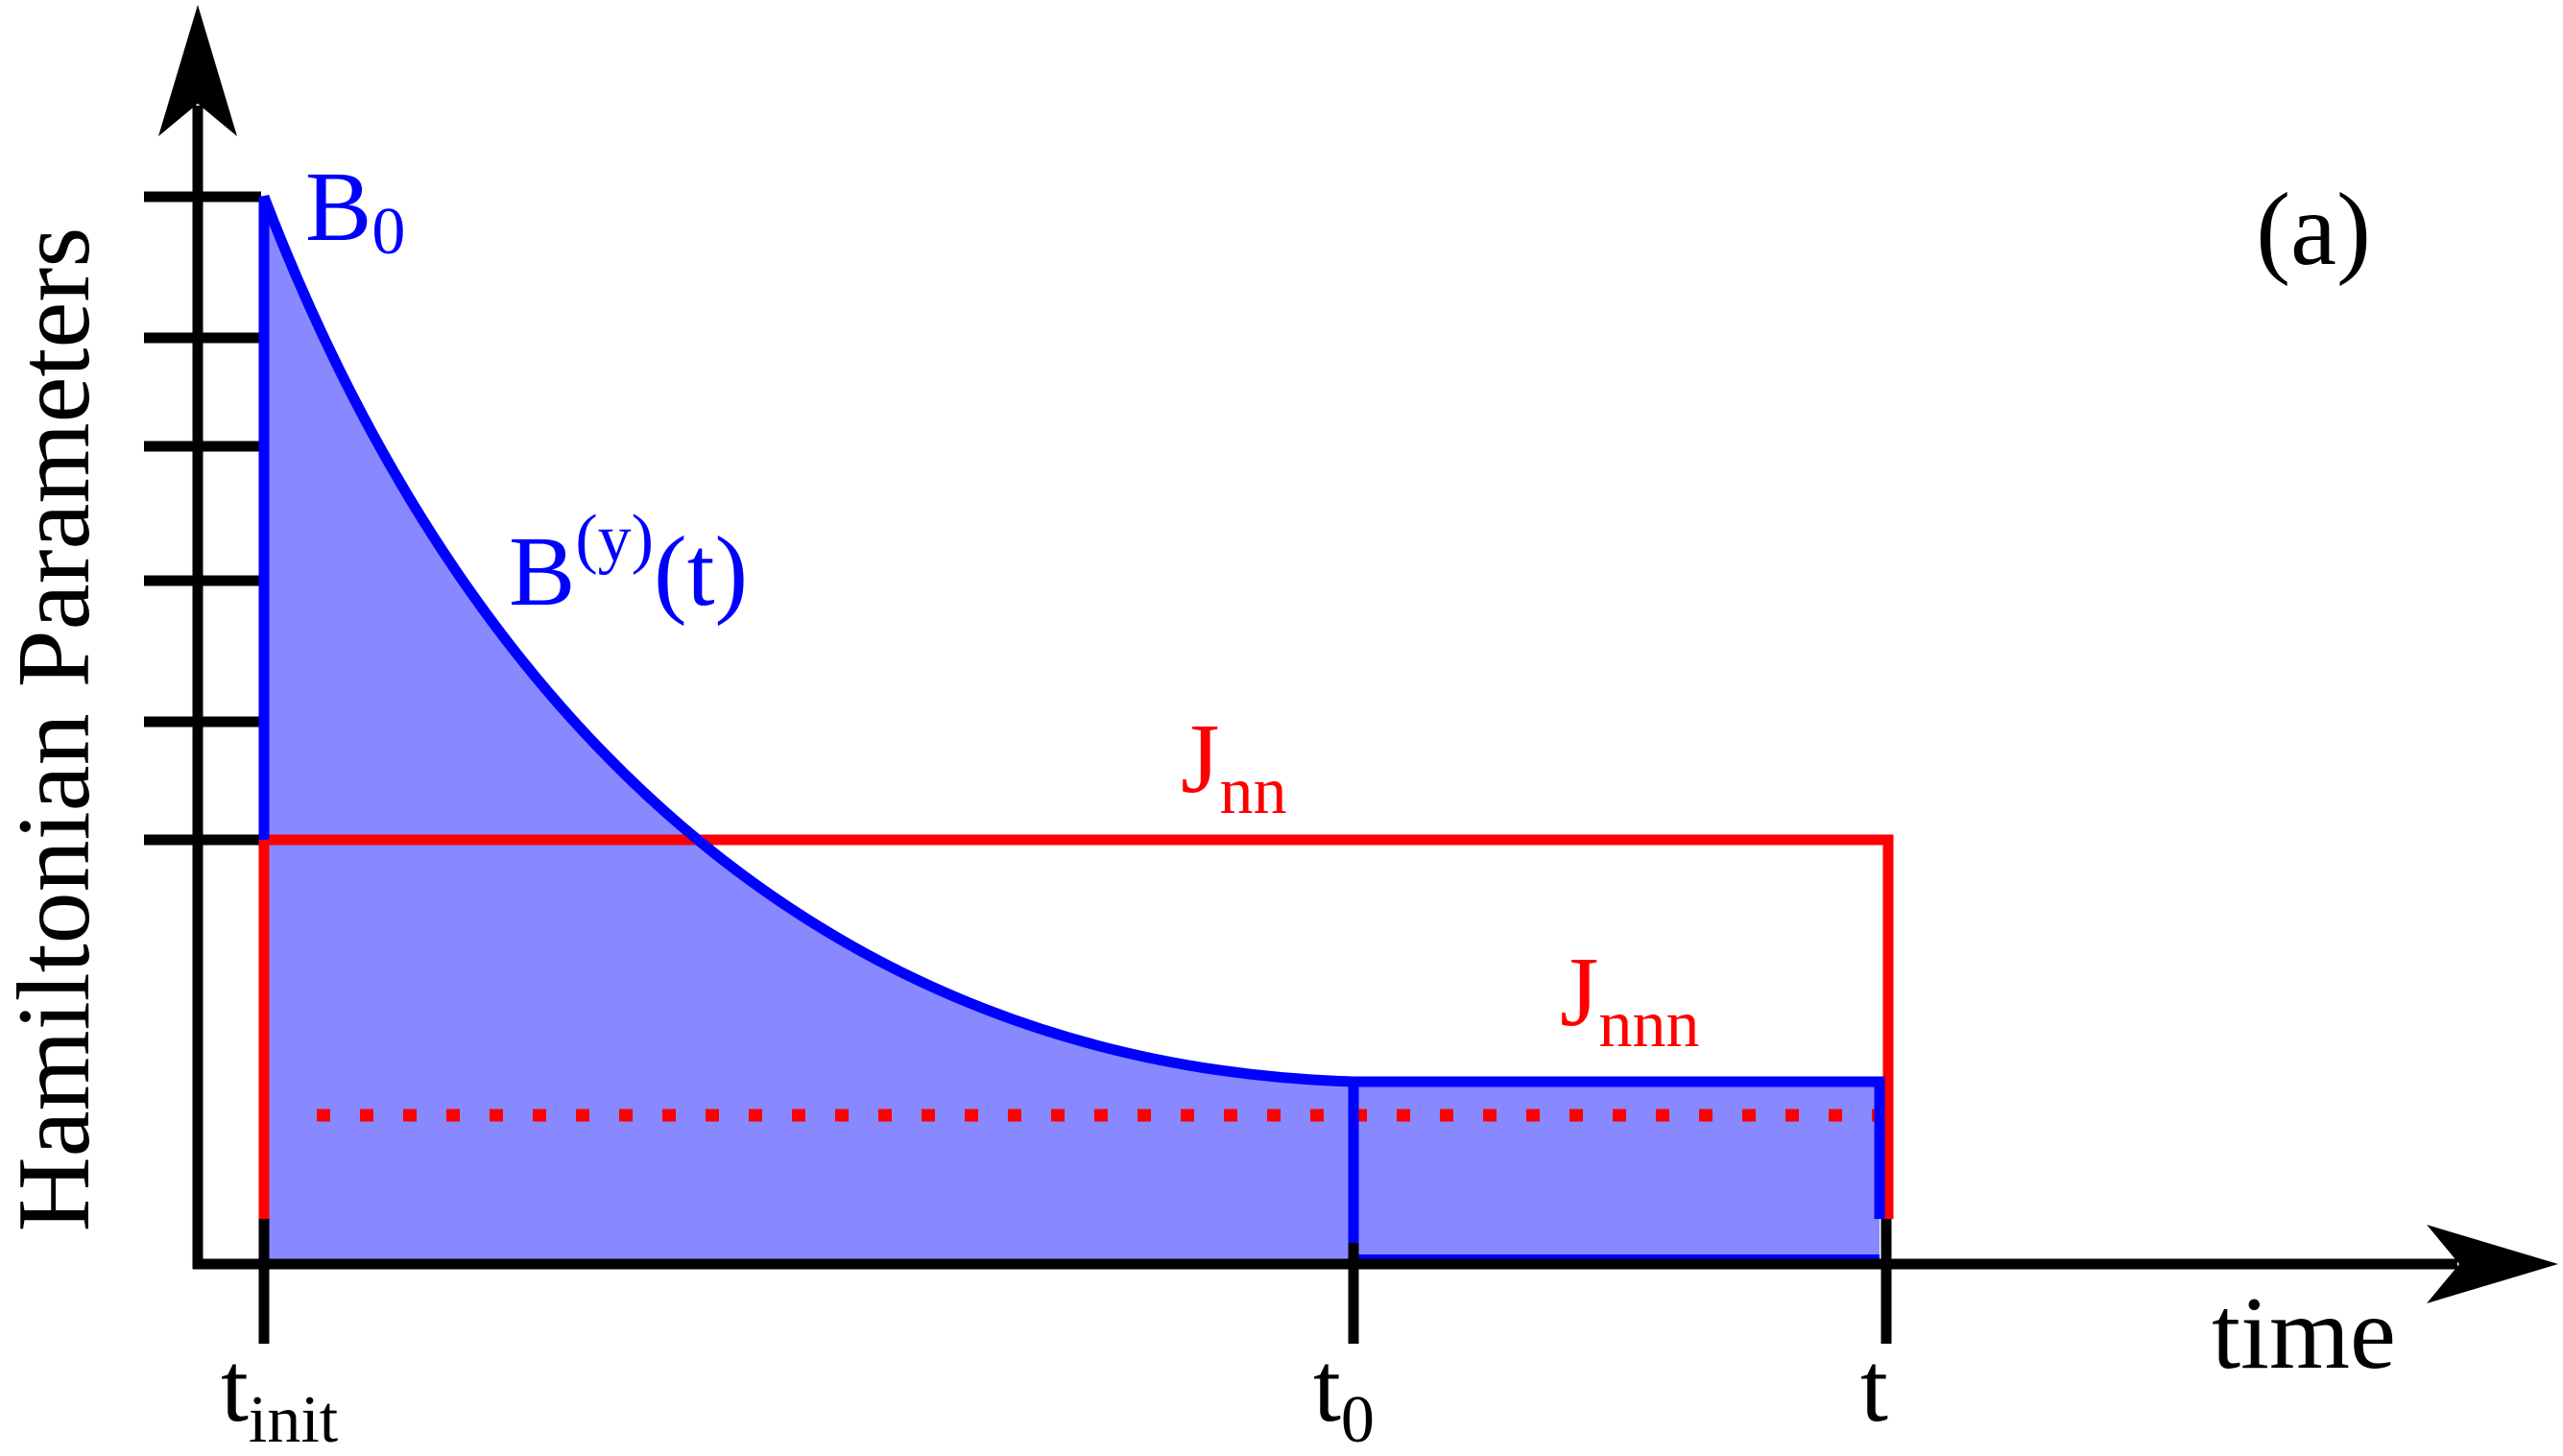  What do you see at coordinates (235, 1388) in the screenshot?
I see `t-init-base: t` at bounding box center [235, 1388].